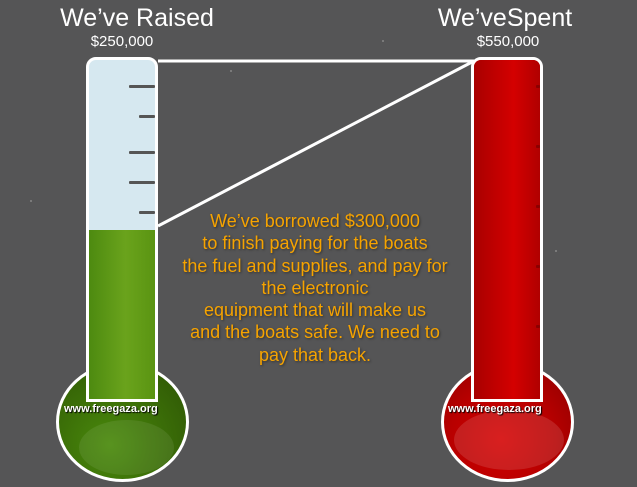  What do you see at coordinates (505, 18) in the screenshot?
I see `spent-title: We’veSpent` at bounding box center [505, 18].